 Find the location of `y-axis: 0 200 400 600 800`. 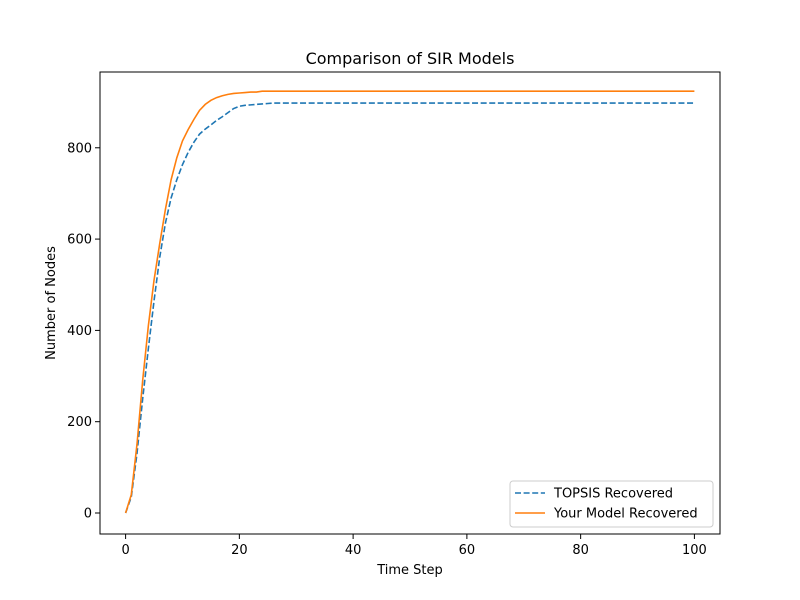

y-axis: 0 200 400 600 800 is located at coordinates (83, 331).